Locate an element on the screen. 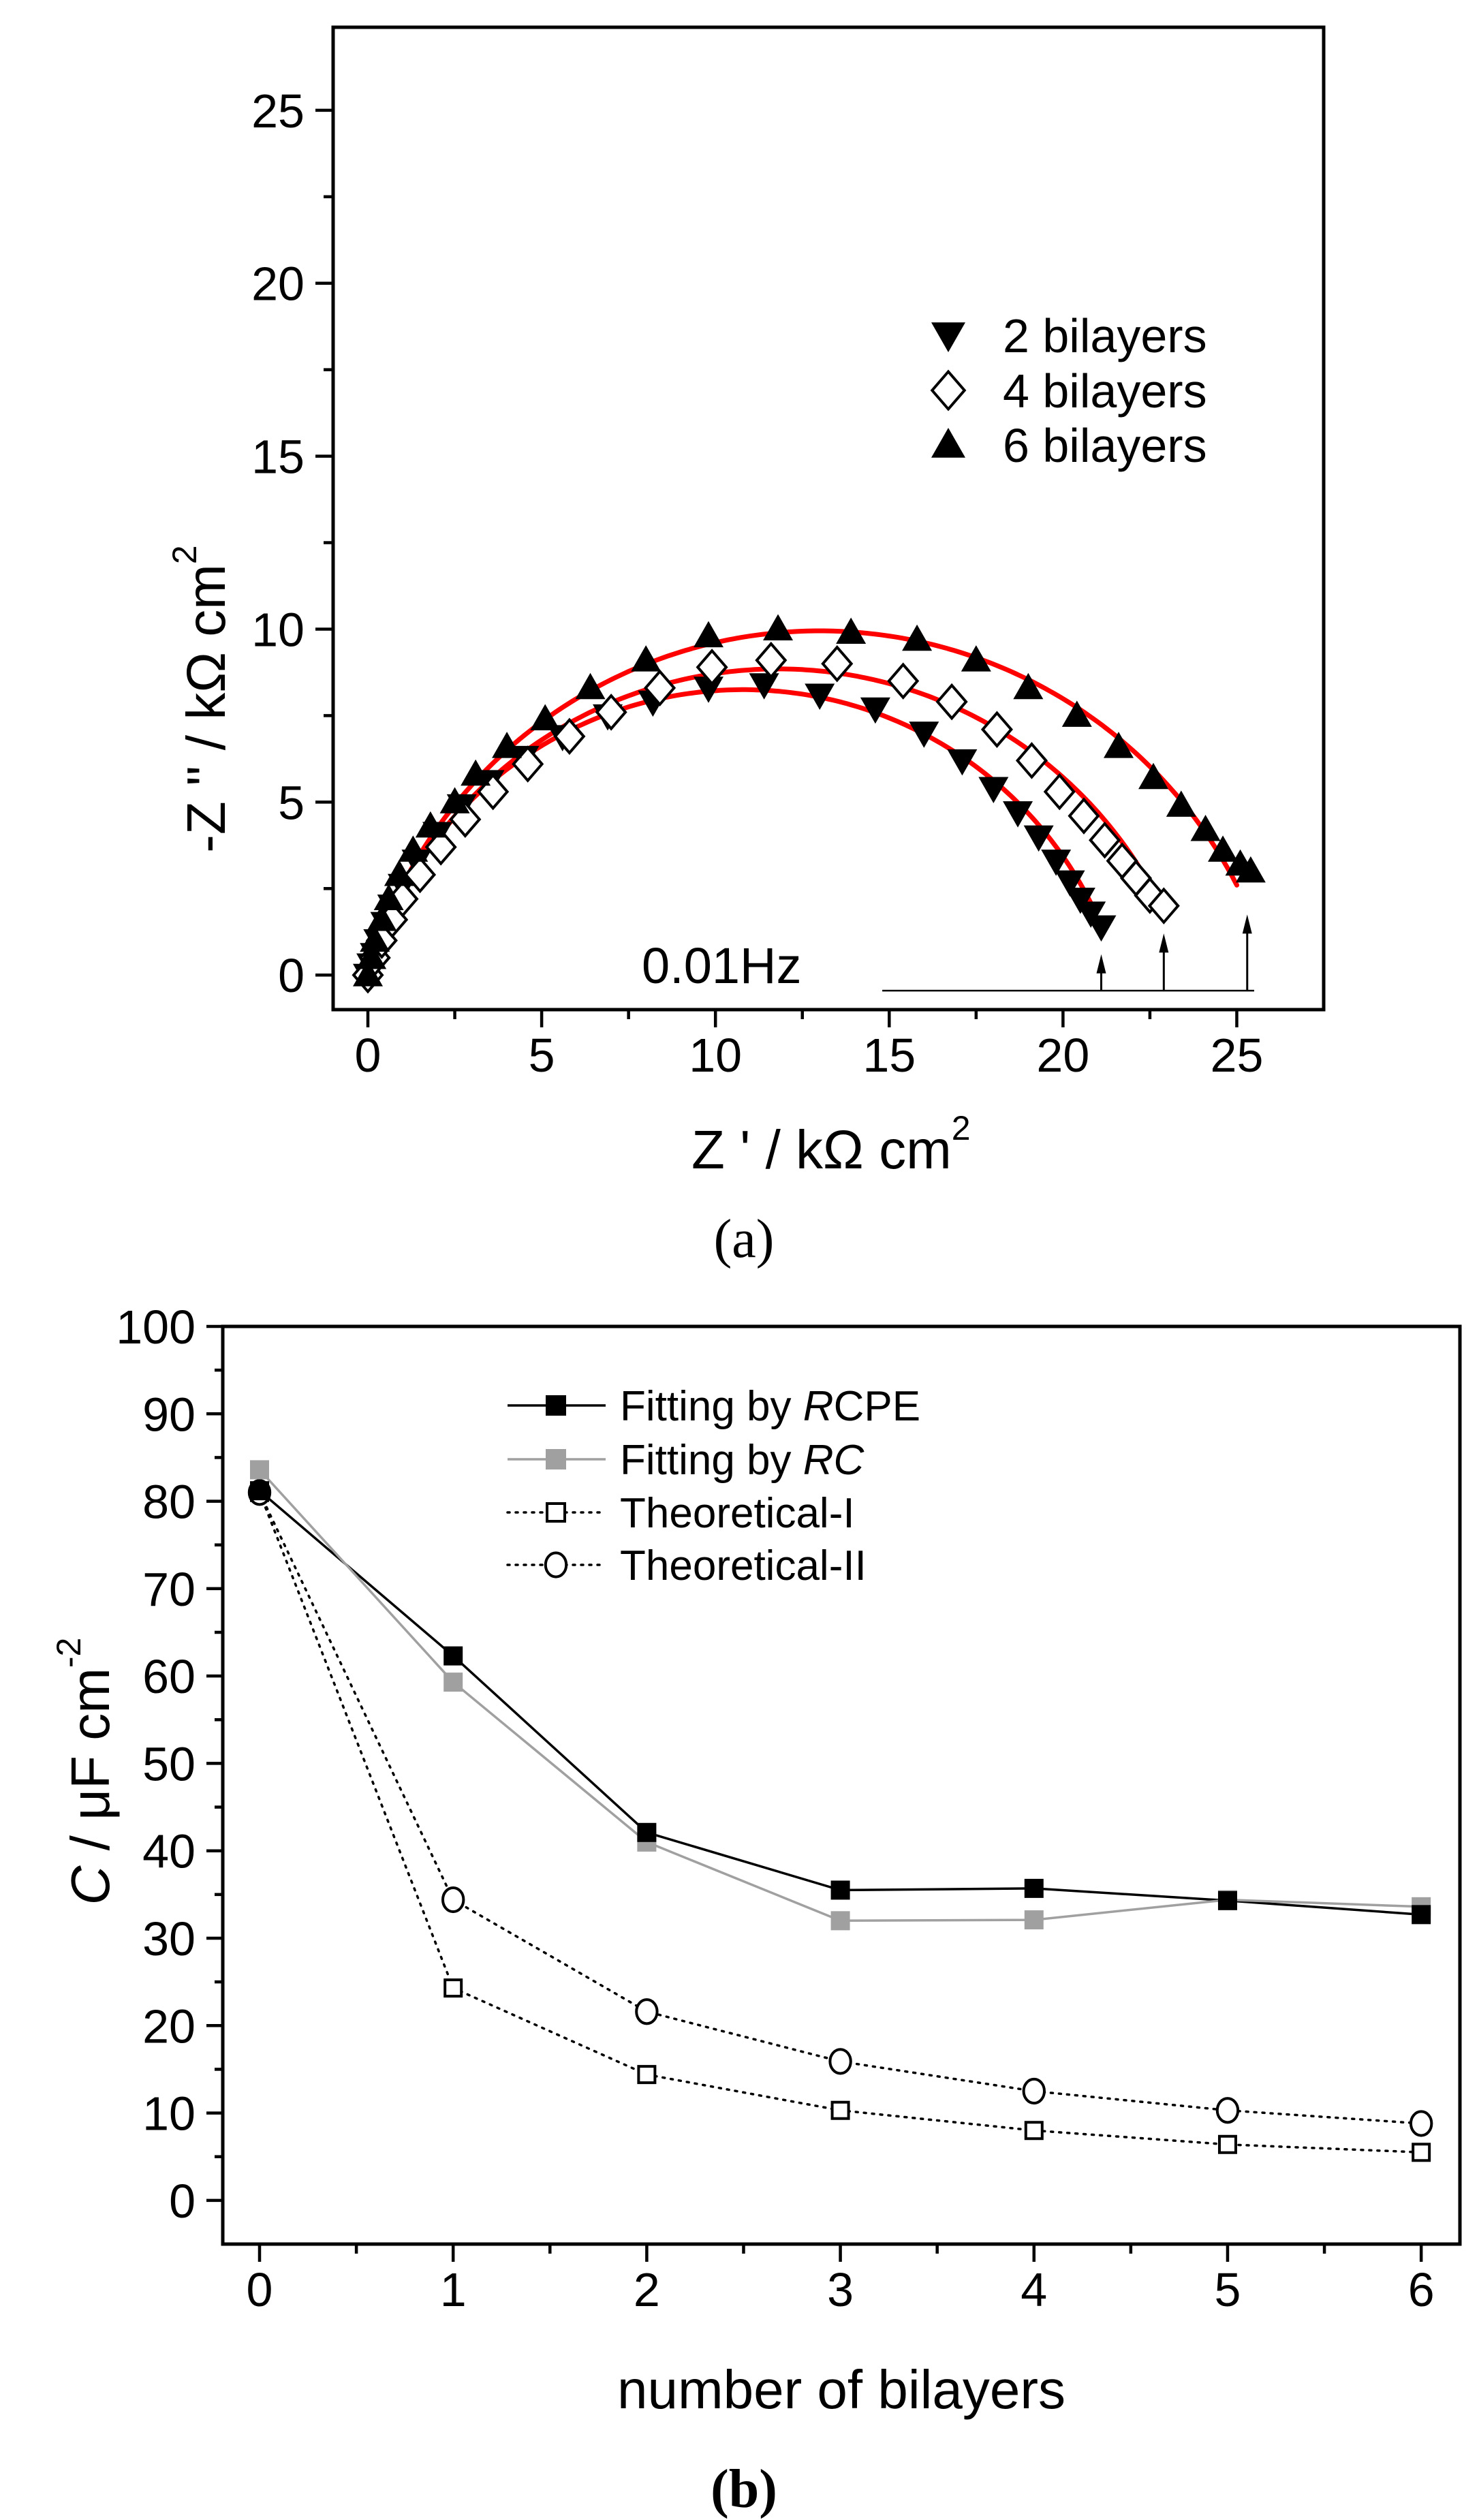 The width and height of the screenshot is (1479, 2520). b-x-axis-label: number of bilayers is located at coordinates (841, 2389).